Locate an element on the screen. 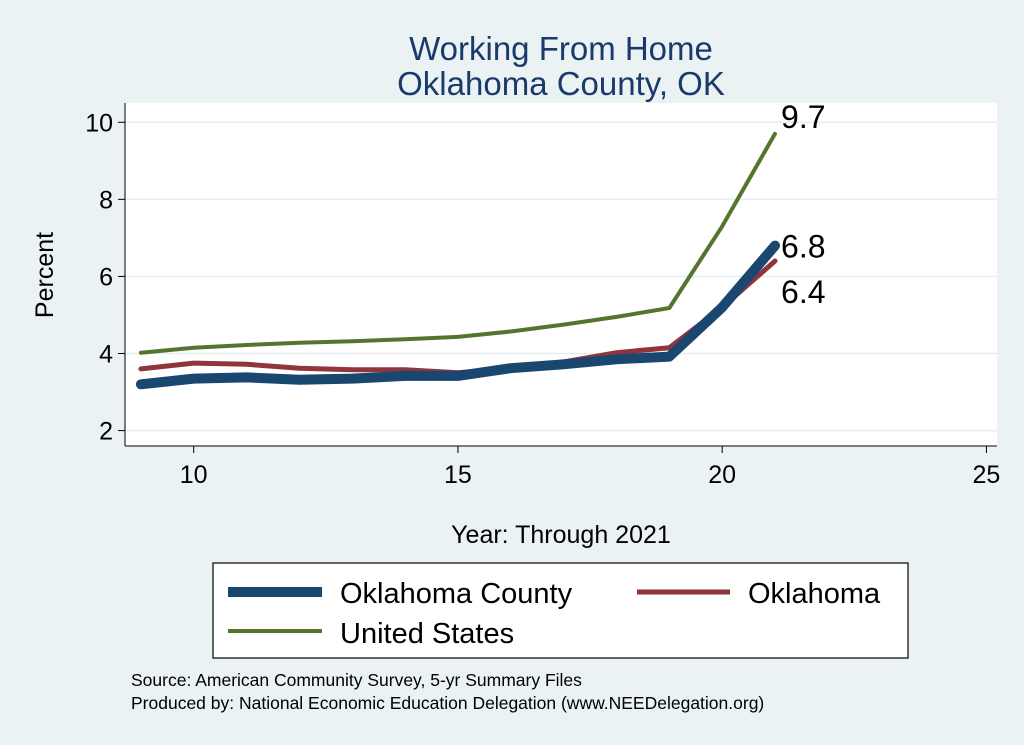 The height and width of the screenshot is (745, 1024). series-line-oklahoma-county is located at coordinates (457, 315).